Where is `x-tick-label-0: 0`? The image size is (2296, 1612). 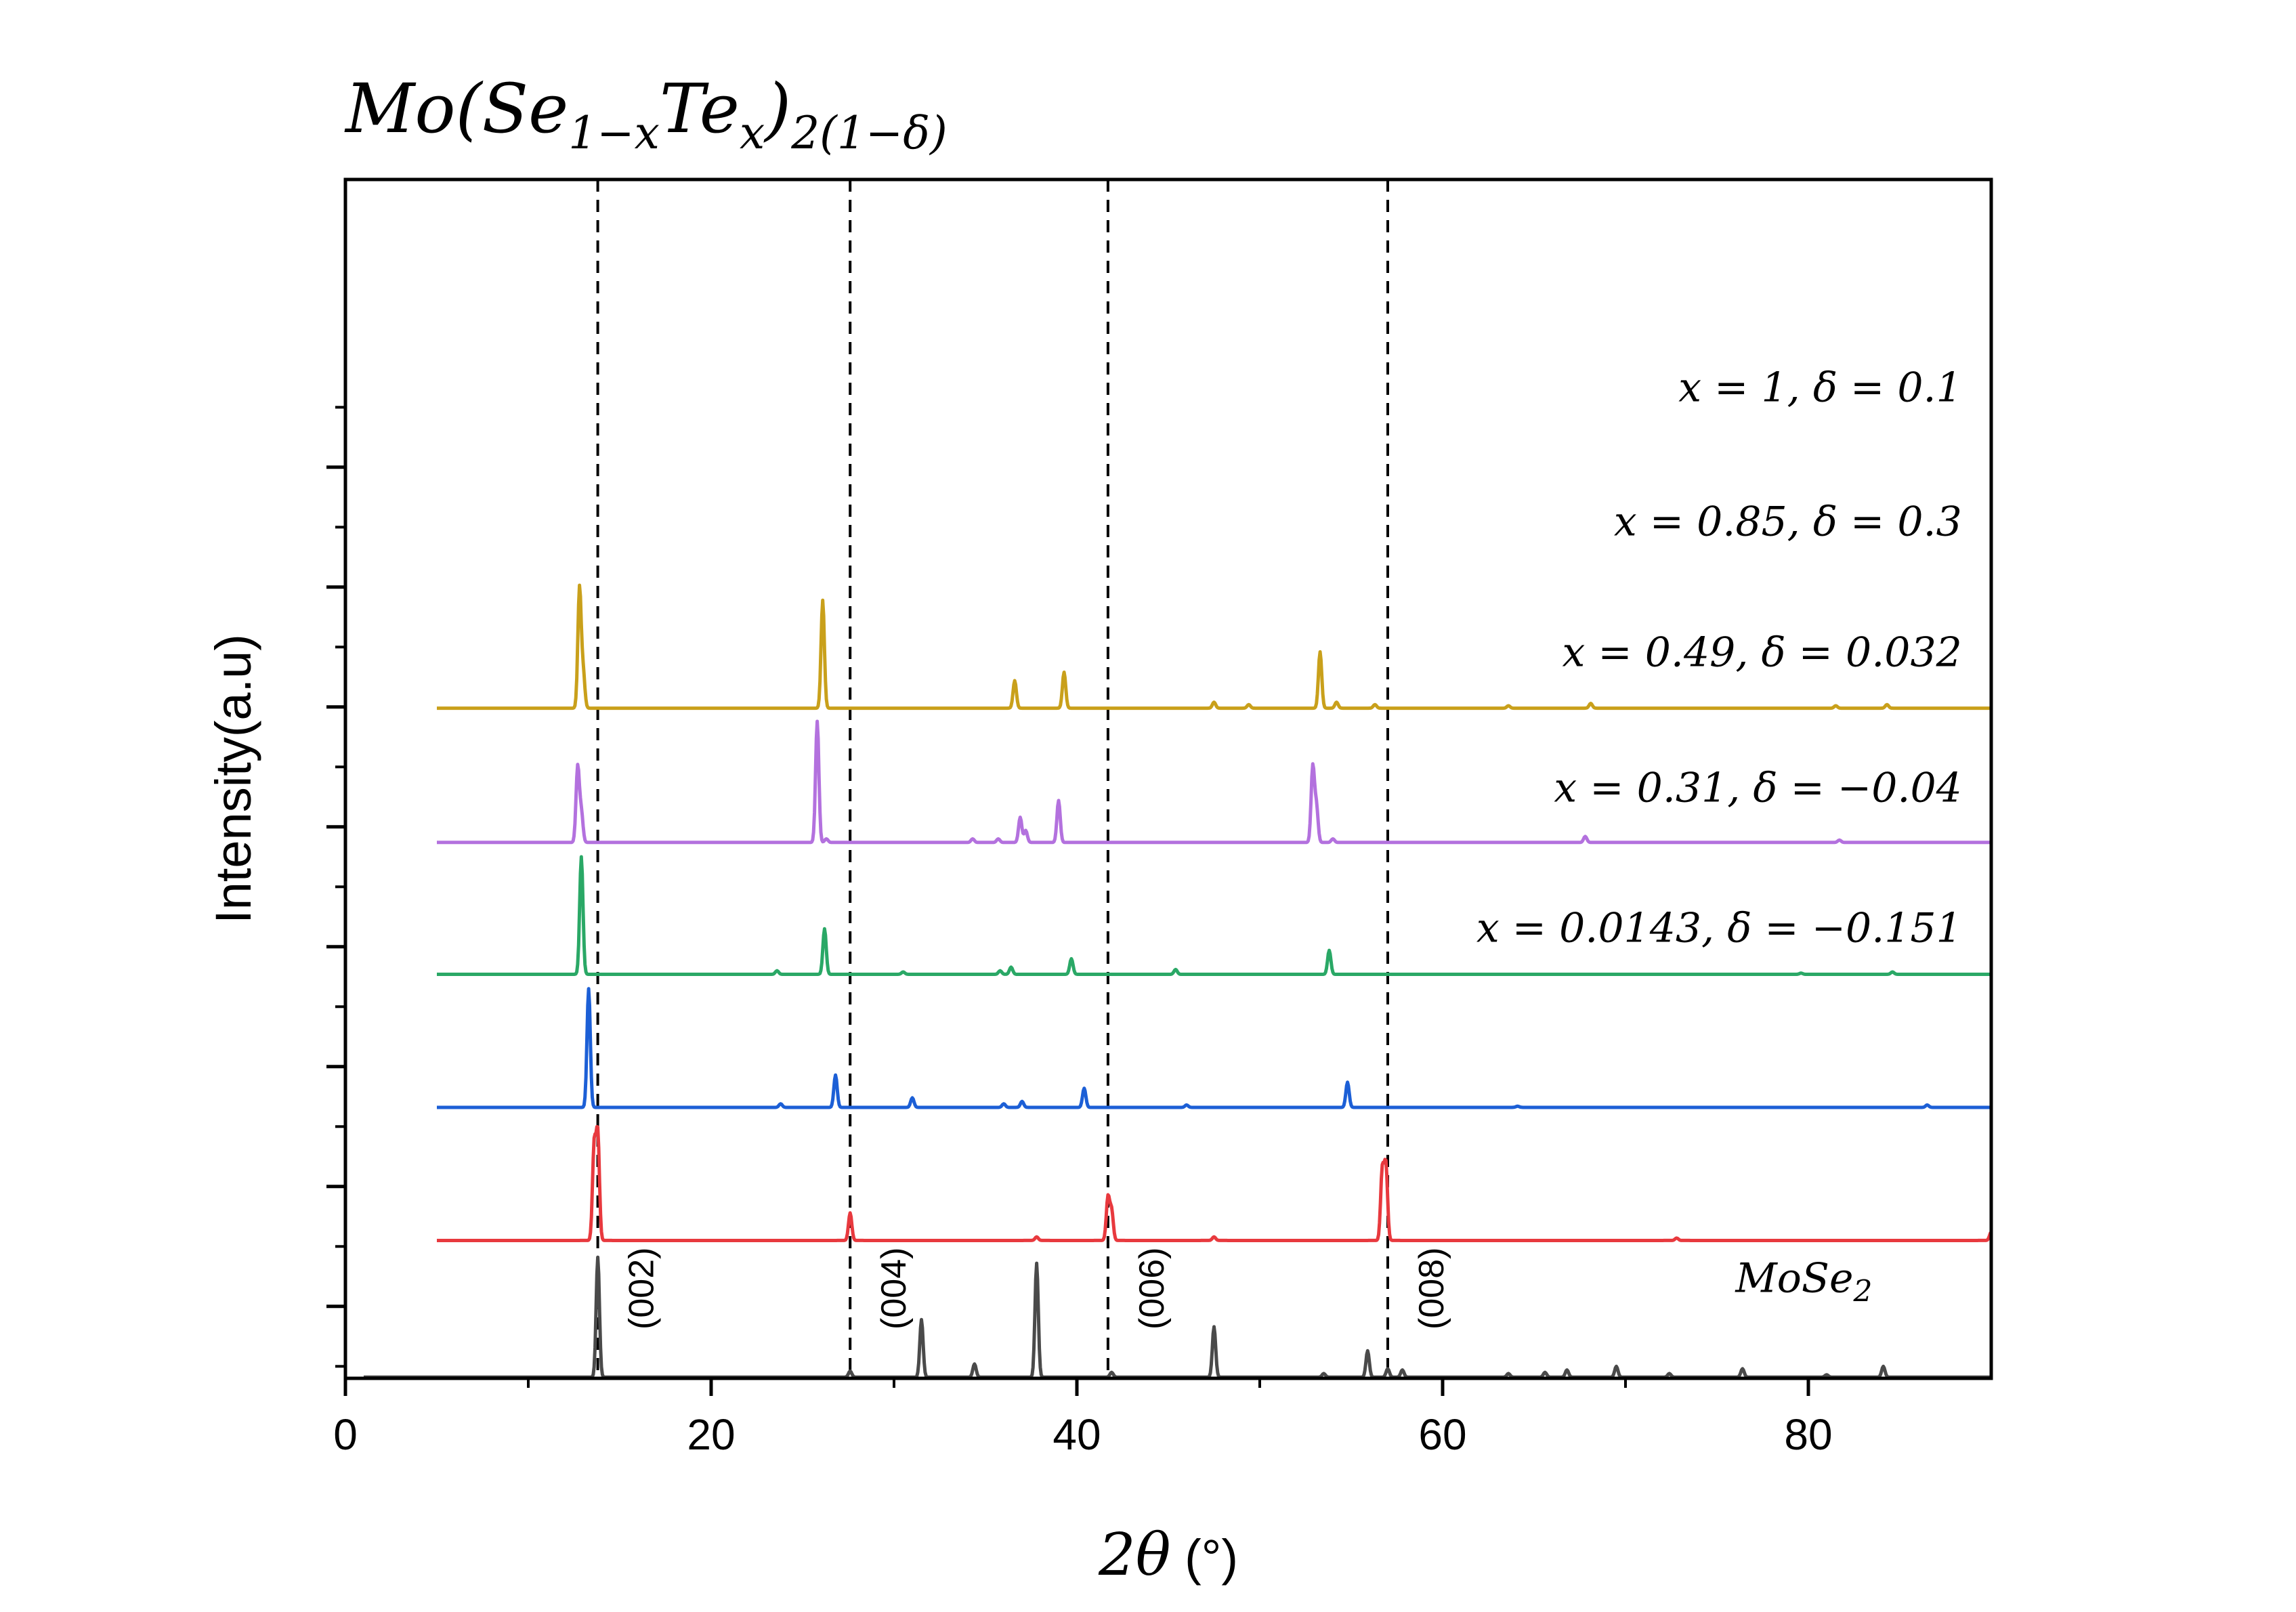
x-tick-label-0: 0 is located at coordinates (345, 1435).